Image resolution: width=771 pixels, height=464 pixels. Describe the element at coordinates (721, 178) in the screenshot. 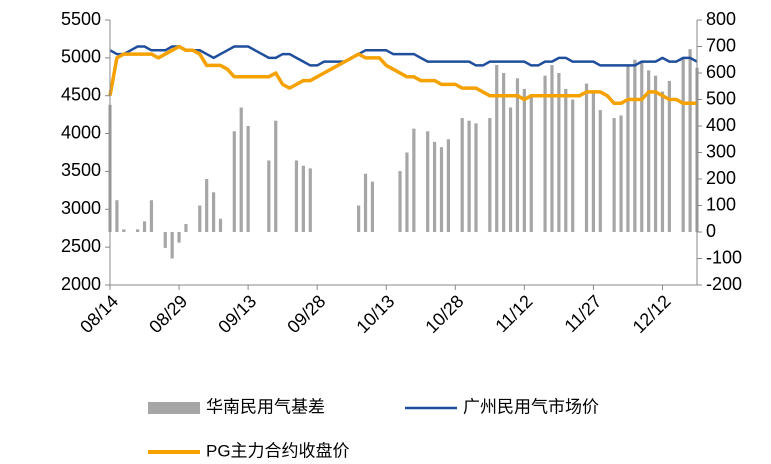

I see `y2-tick-label: 200` at that location.